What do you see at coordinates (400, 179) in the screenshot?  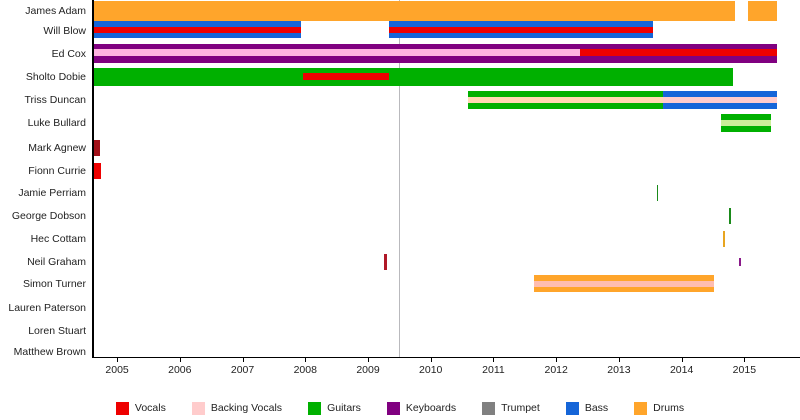 I see `gridline` at bounding box center [400, 179].